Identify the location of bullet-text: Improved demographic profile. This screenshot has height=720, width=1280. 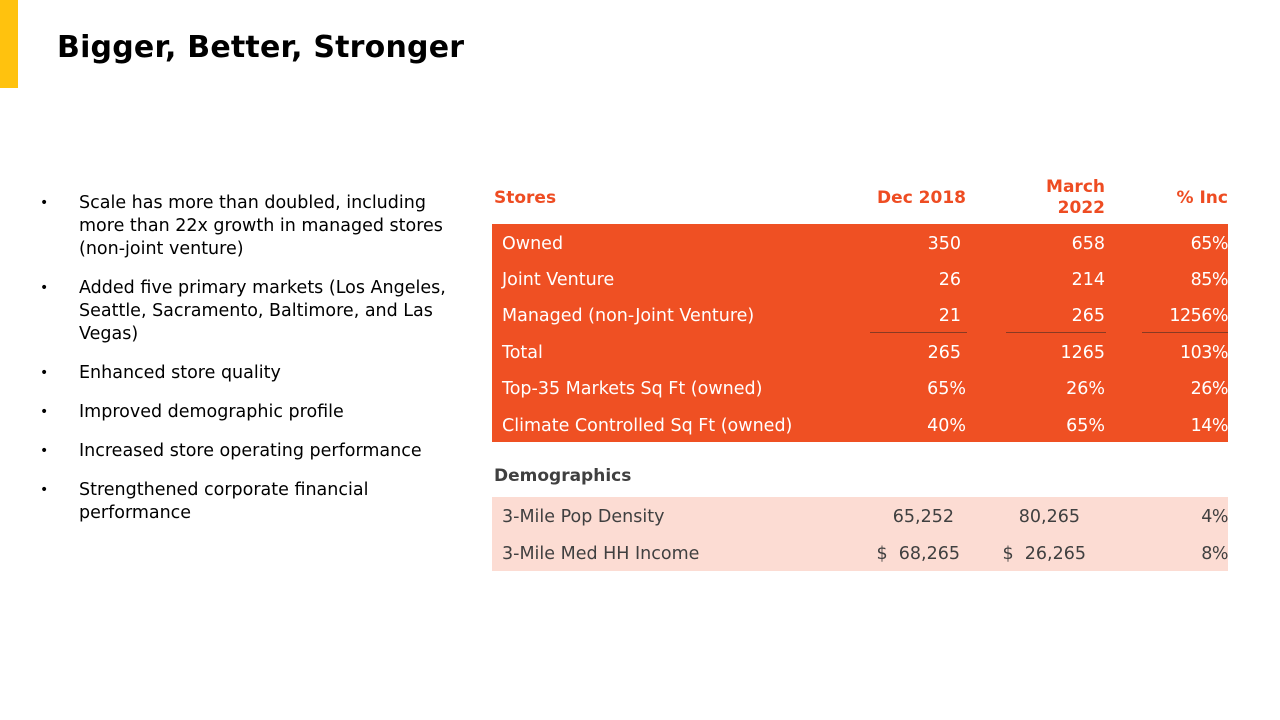
(211, 412).